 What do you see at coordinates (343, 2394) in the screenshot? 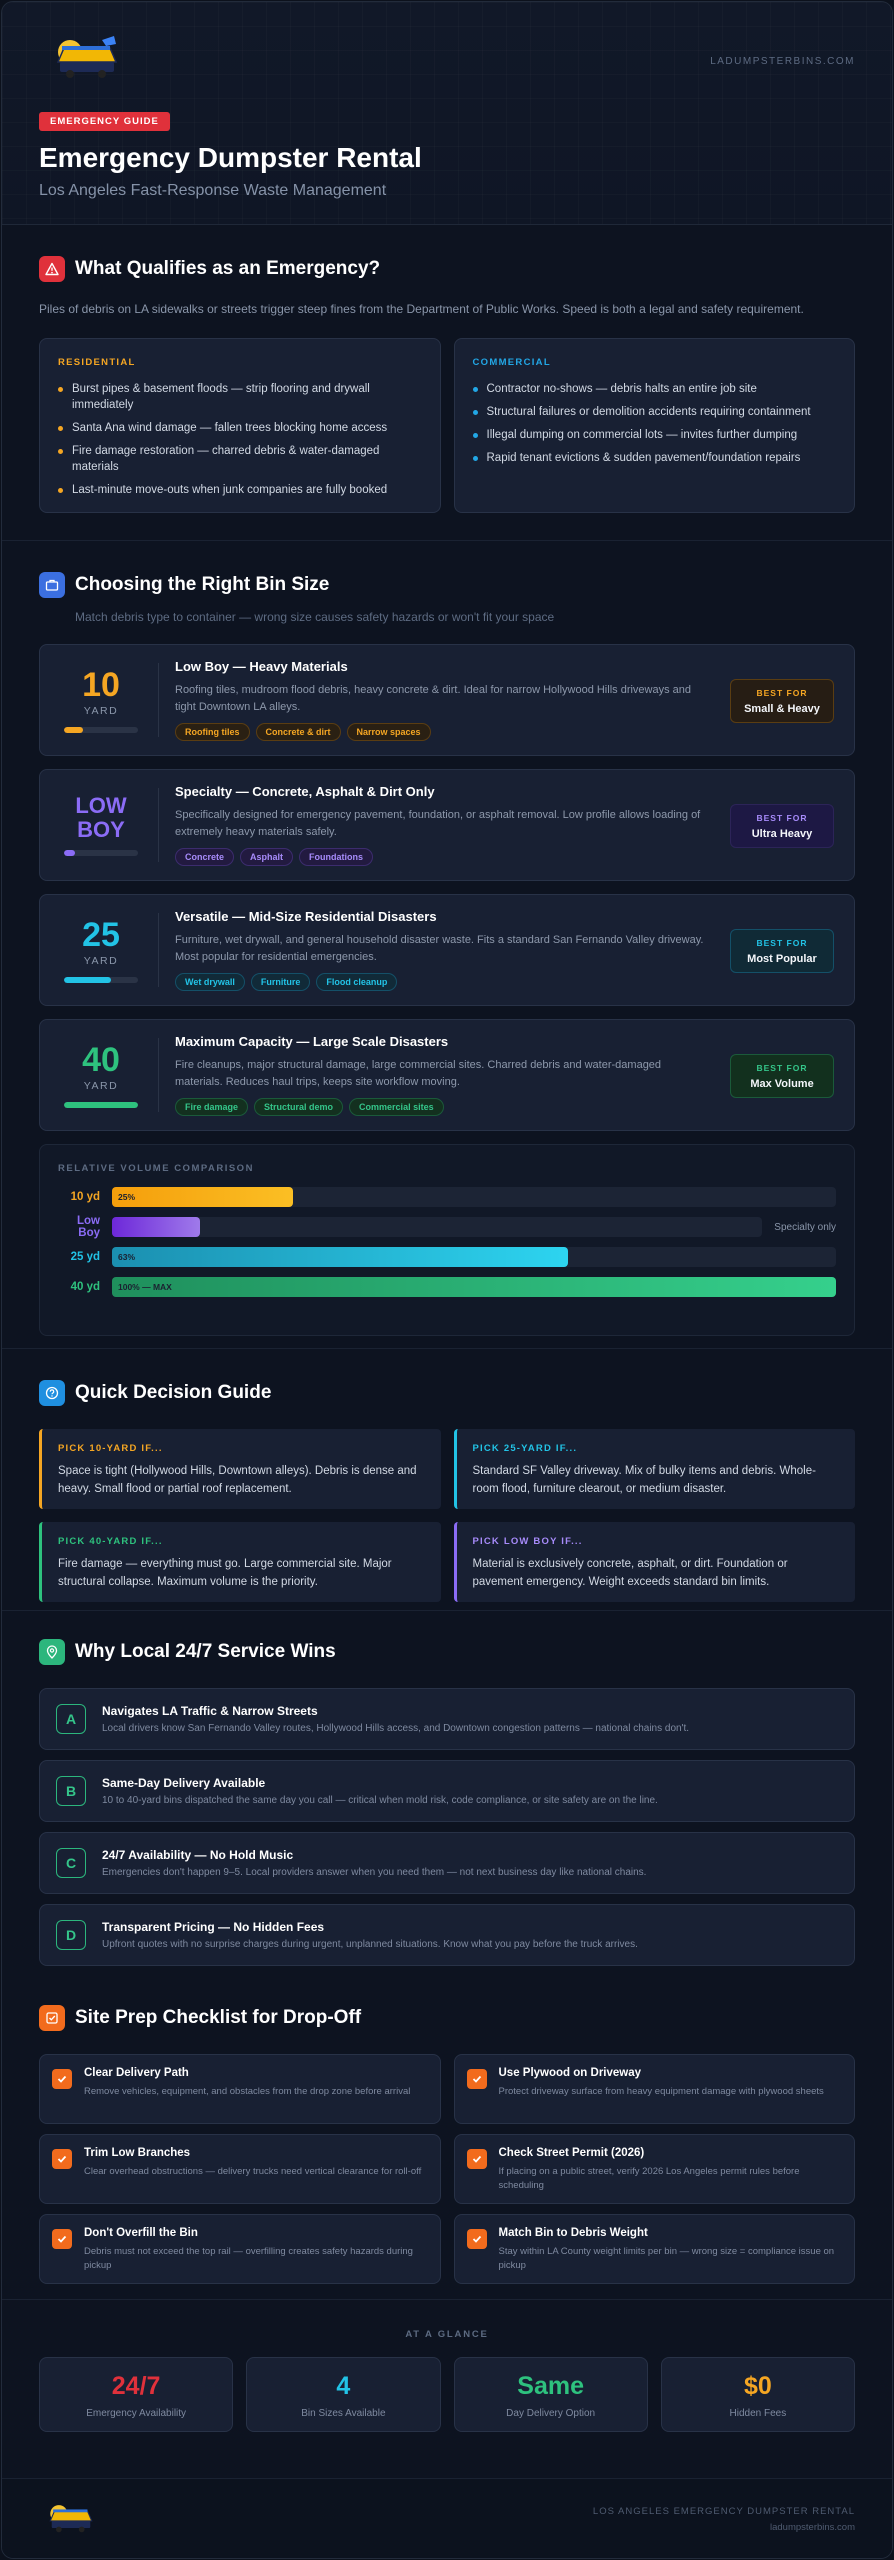
I see `stat-card: 4 Bin Sizes Available` at bounding box center [343, 2394].